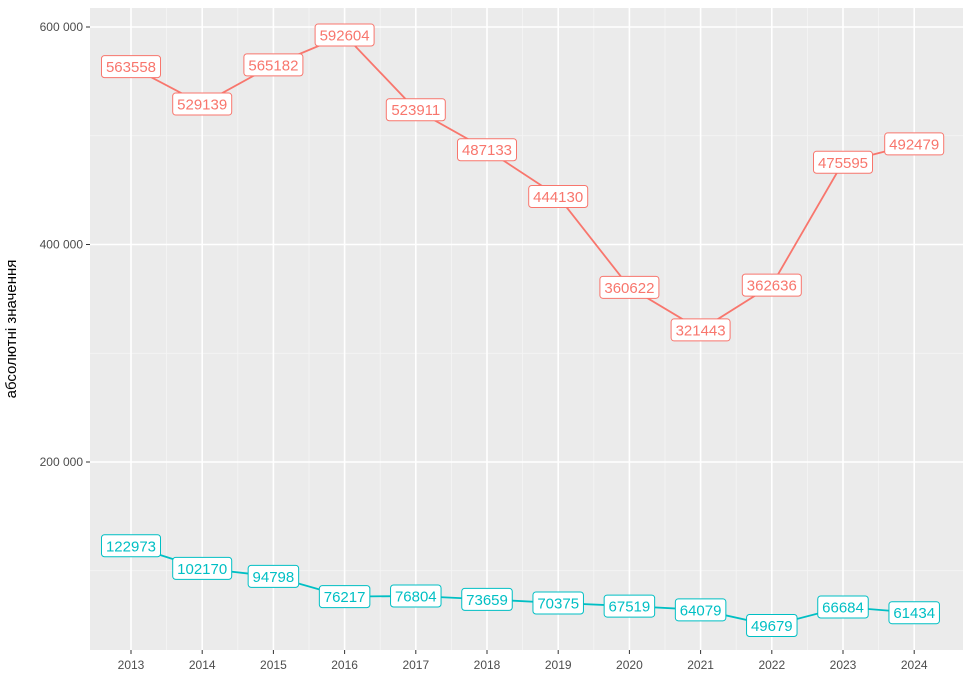 Image resolution: width=977 pixels, height=685 pixels. What do you see at coordinates (843, 665) in the screenshot?
I see `x-tick-label: 2023` at bounding box center [843, 665].